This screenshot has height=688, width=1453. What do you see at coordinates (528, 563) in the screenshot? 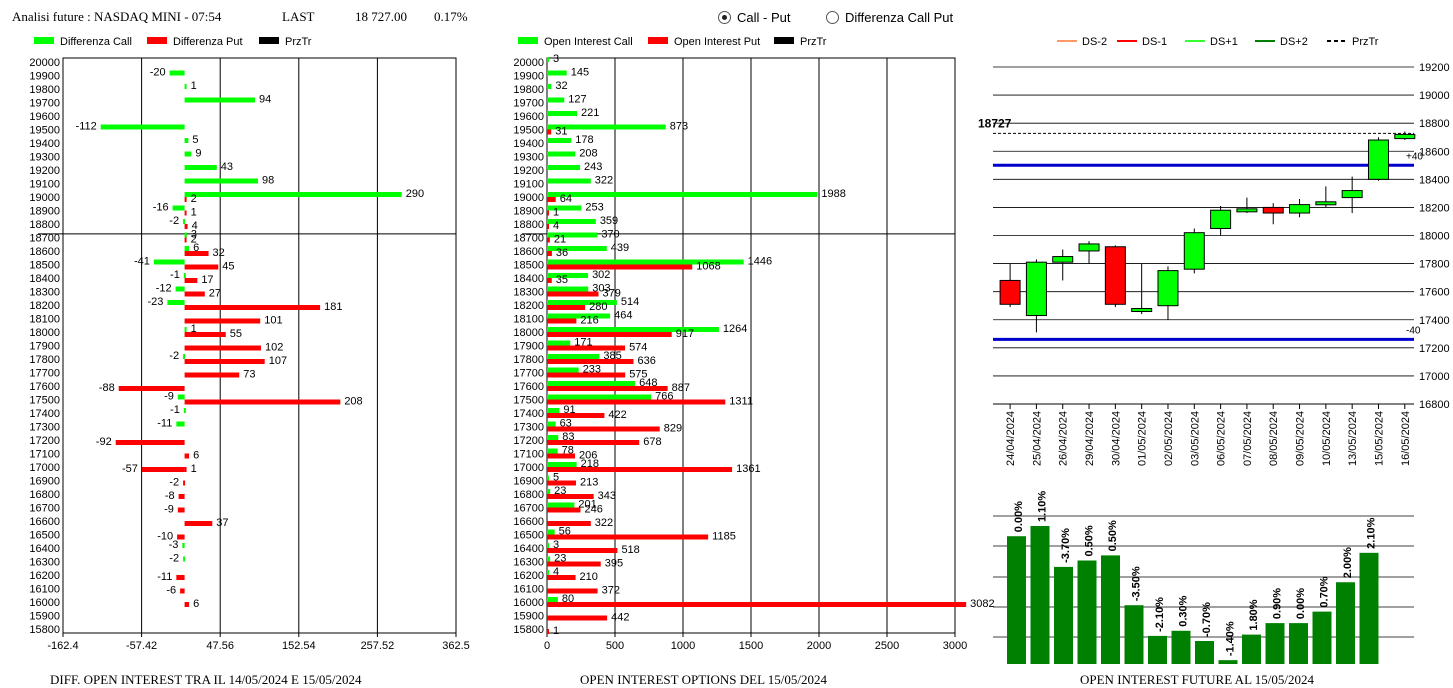
I see `chart2-strike-label: 16300` at bounding box center [528, 563].